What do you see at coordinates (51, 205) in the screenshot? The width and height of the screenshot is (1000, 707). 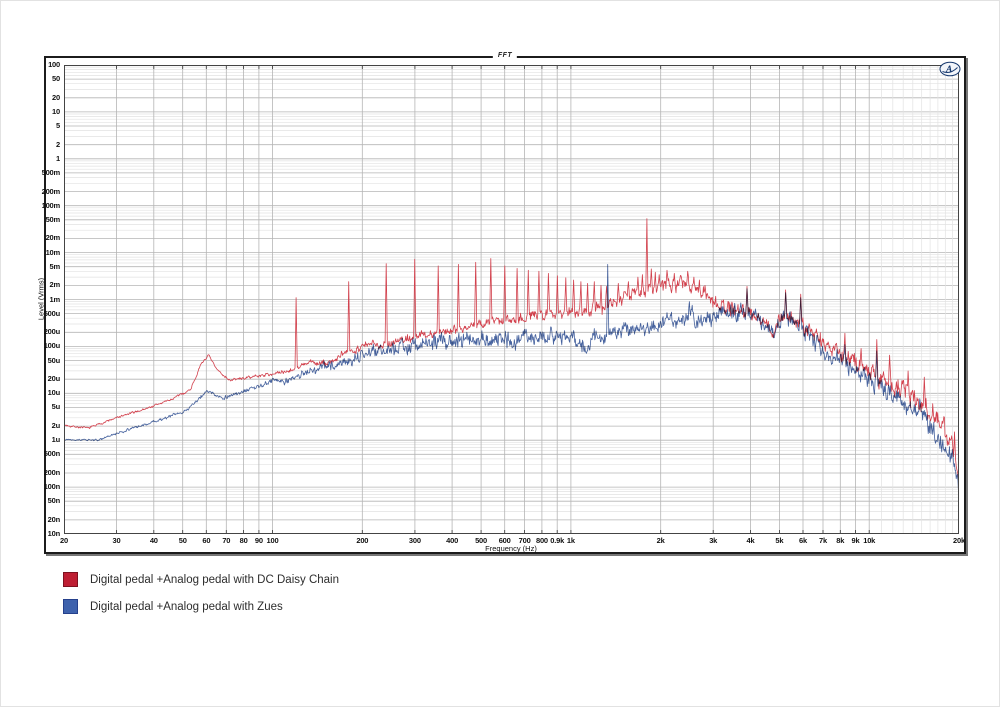 I see `y-tick-label: 100m` at bounding box center [51, 205].